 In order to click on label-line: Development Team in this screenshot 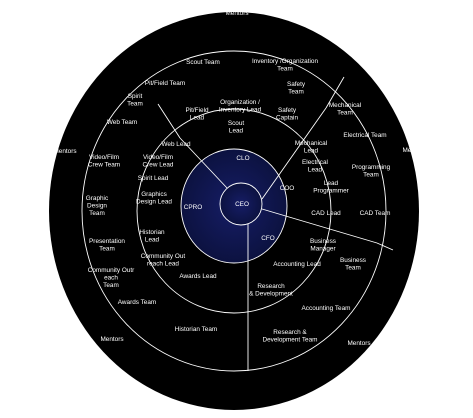, I will do `click(290, 340)`.